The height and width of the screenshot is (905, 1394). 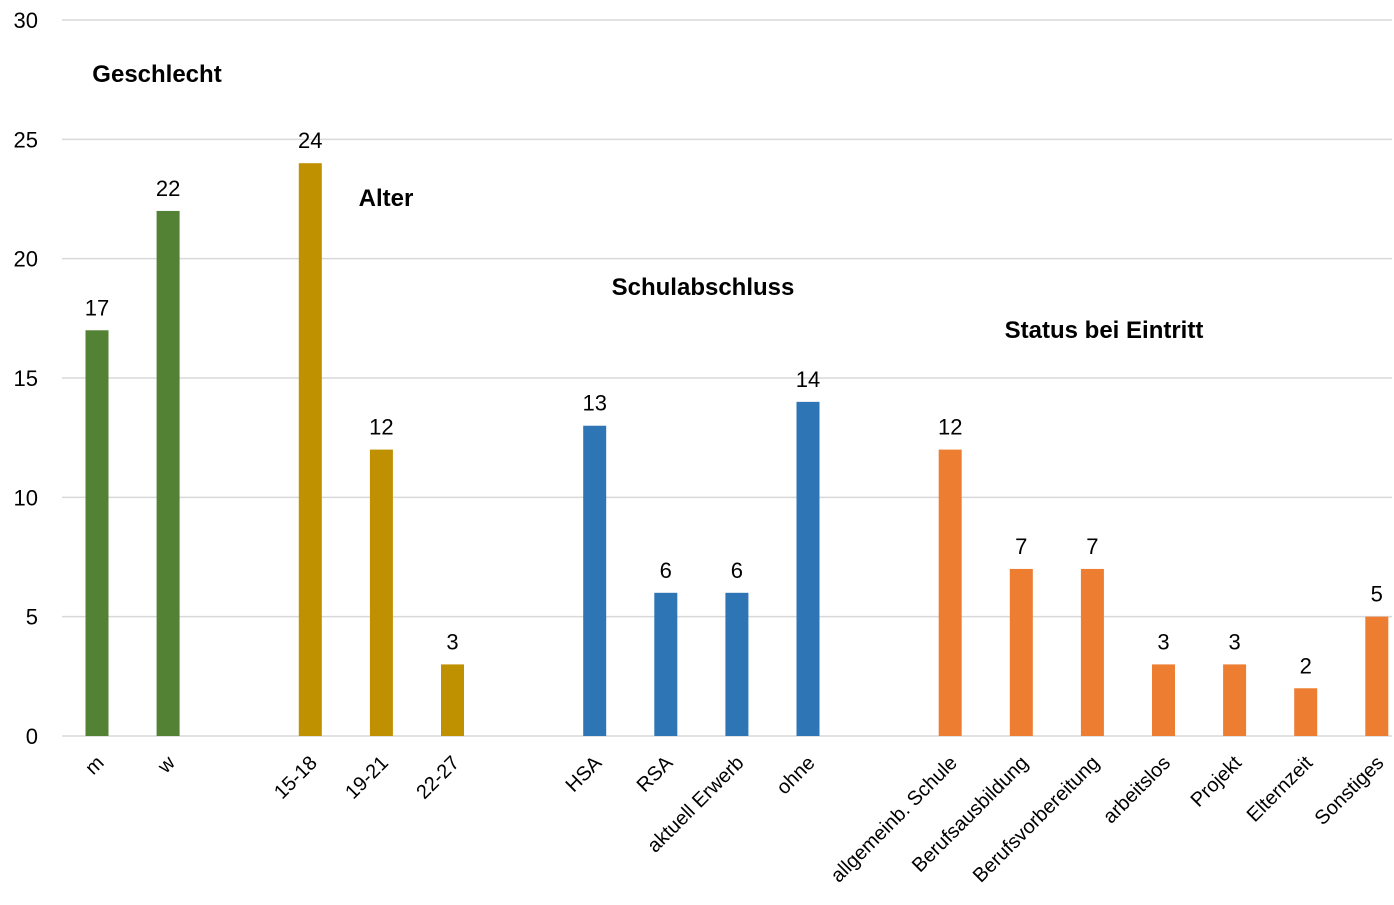 What do you see at coordinates (32, 617) in the screenshot?
I see `y-tick-label: 5` at bounding box center [32, 617].